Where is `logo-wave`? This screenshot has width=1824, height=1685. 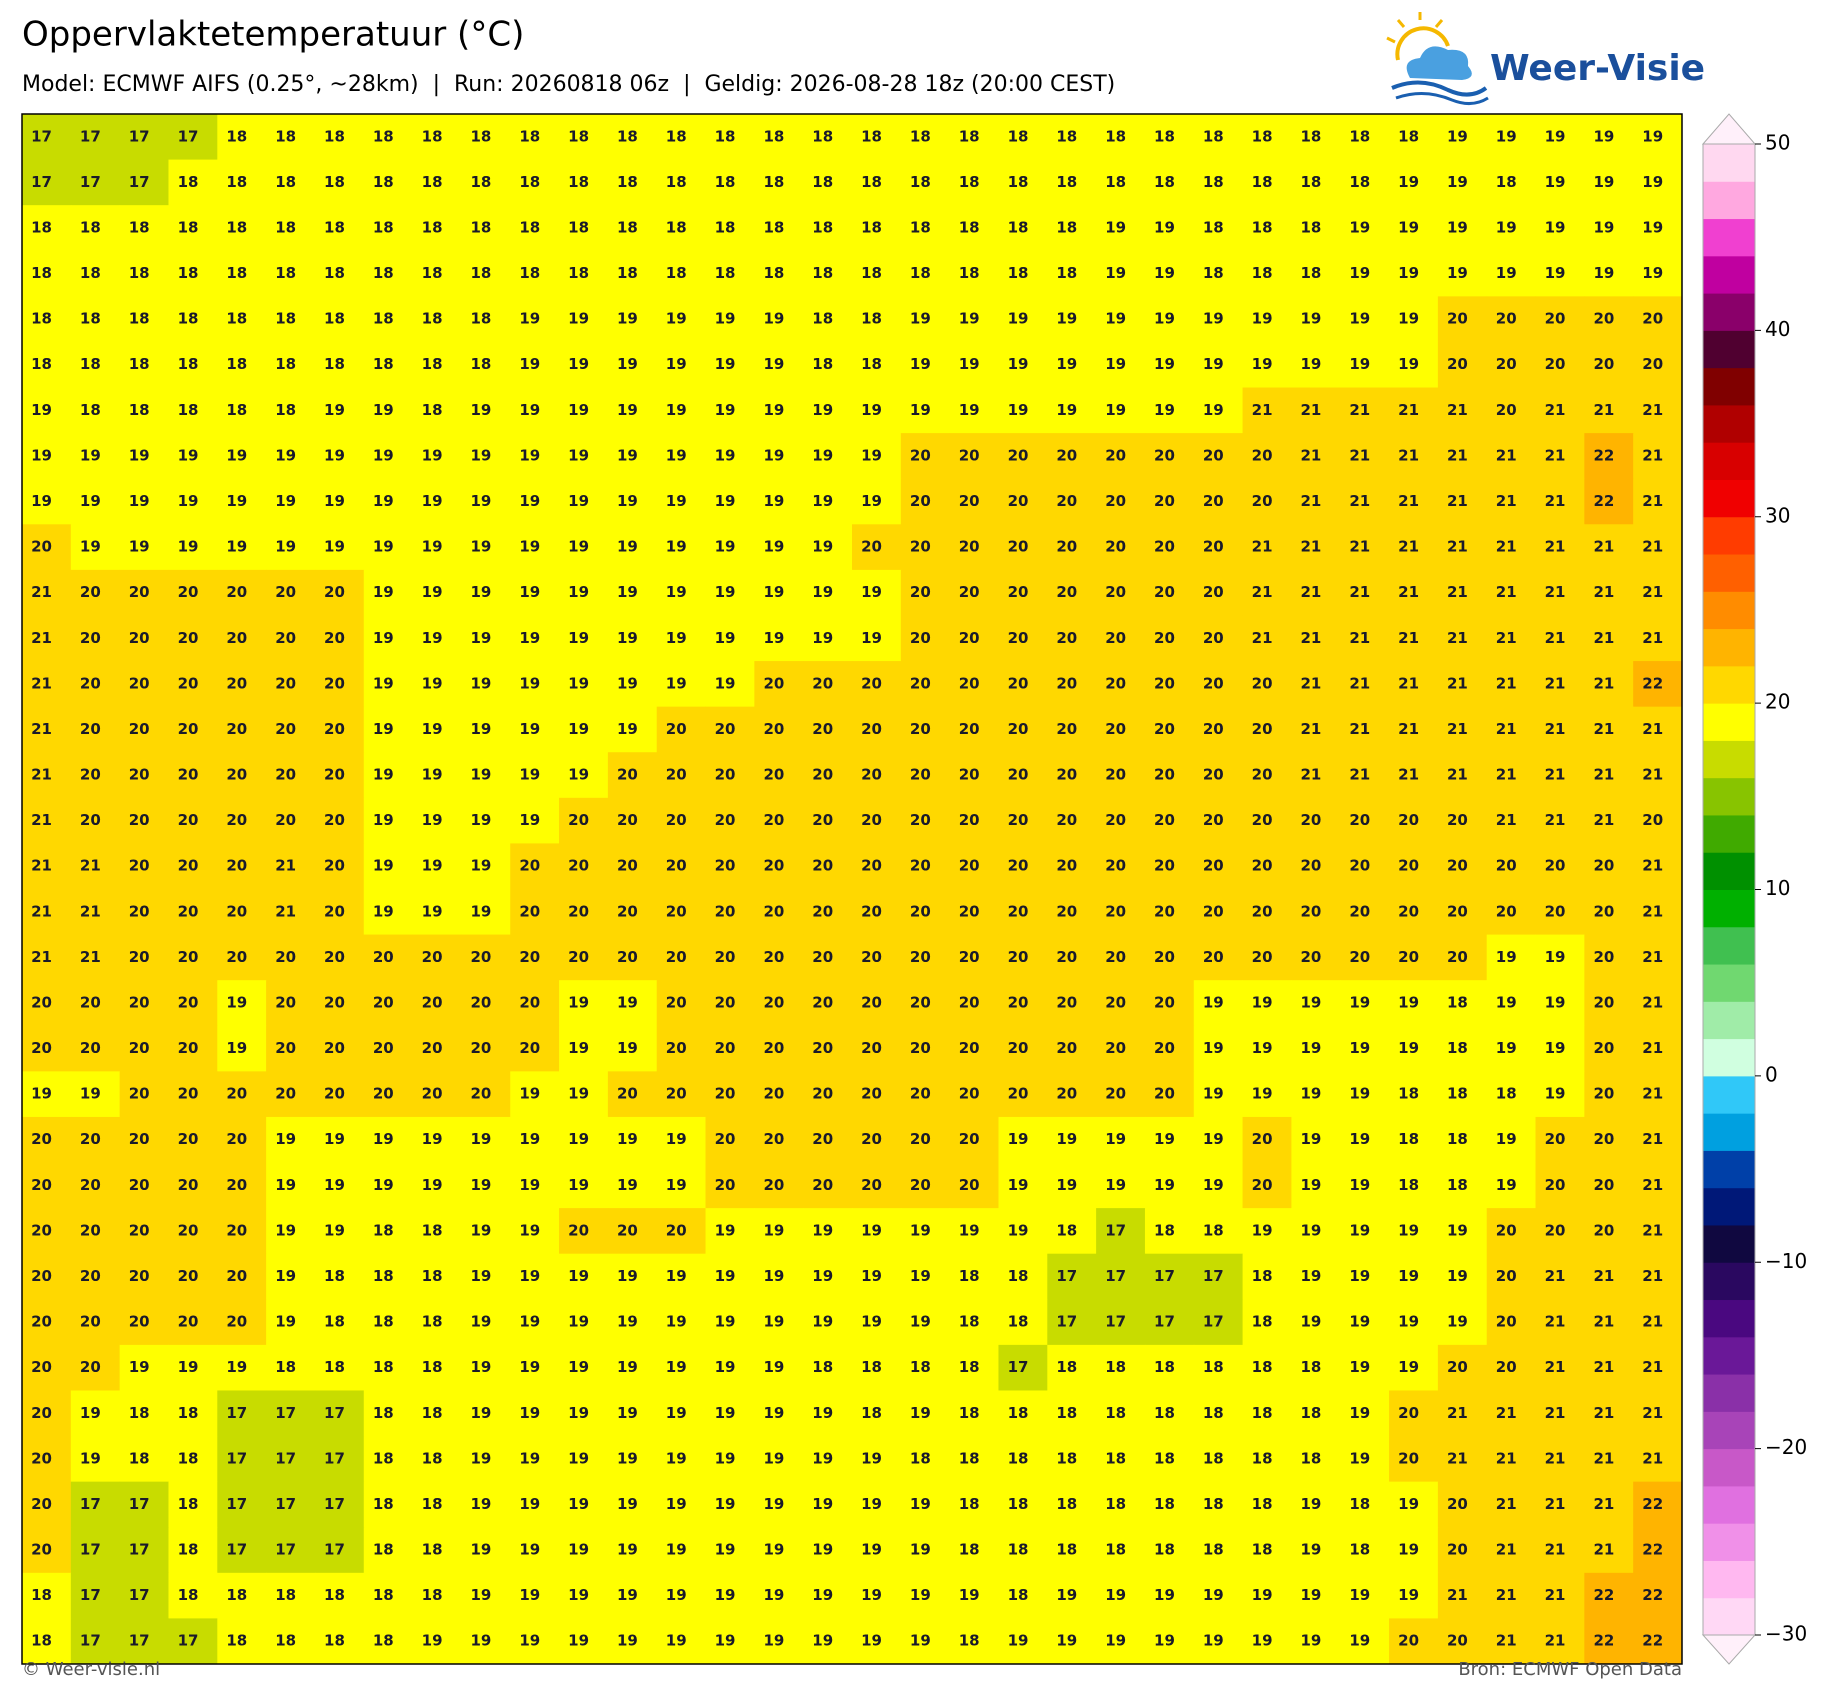
logo-wave is located at coordinates (1442, 98).